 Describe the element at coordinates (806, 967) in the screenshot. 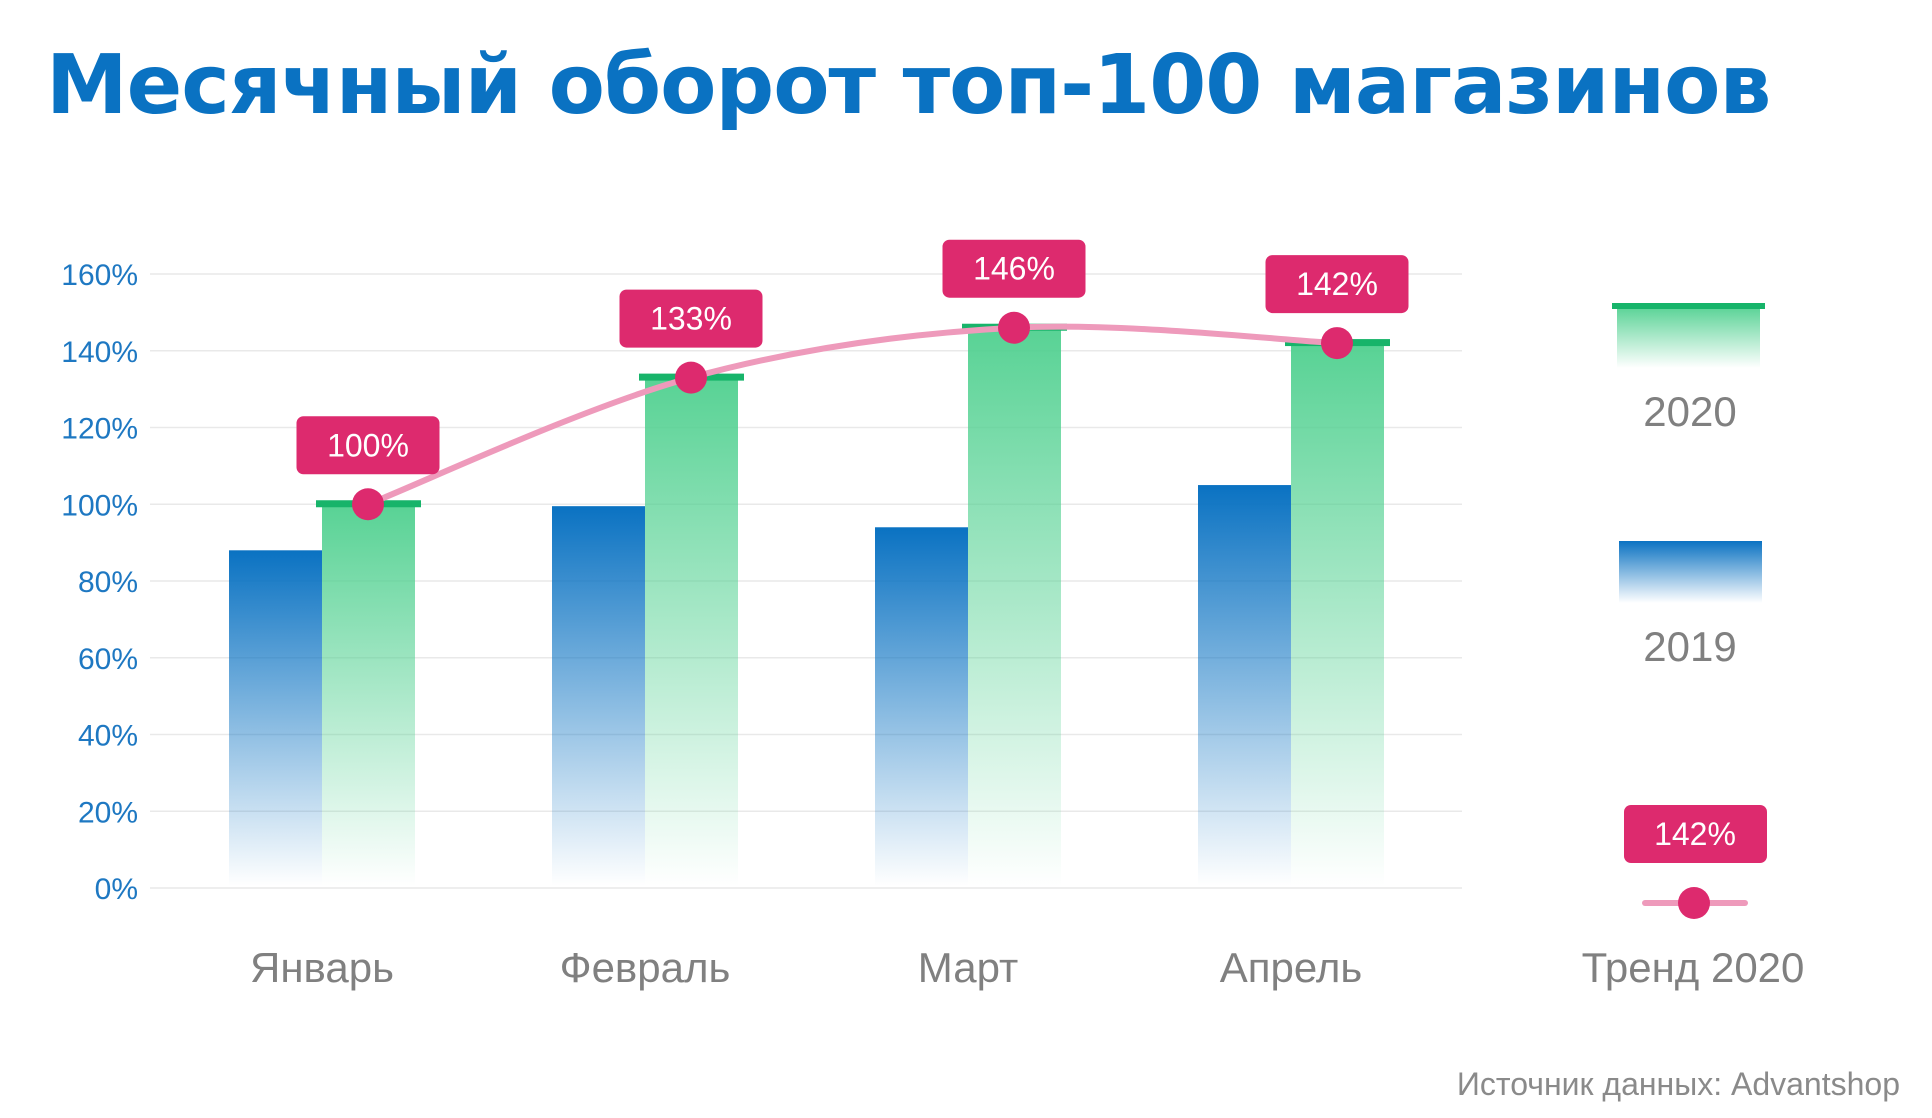

I see `x-axis: Январь Февраль Март Апрель` at that location.